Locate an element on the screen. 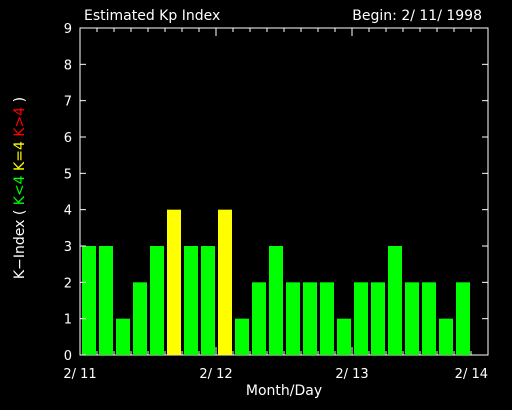 The height and width of the screenshot is (410, 512). y-tick-label-1: 1 is located at coordinates (68, 320).